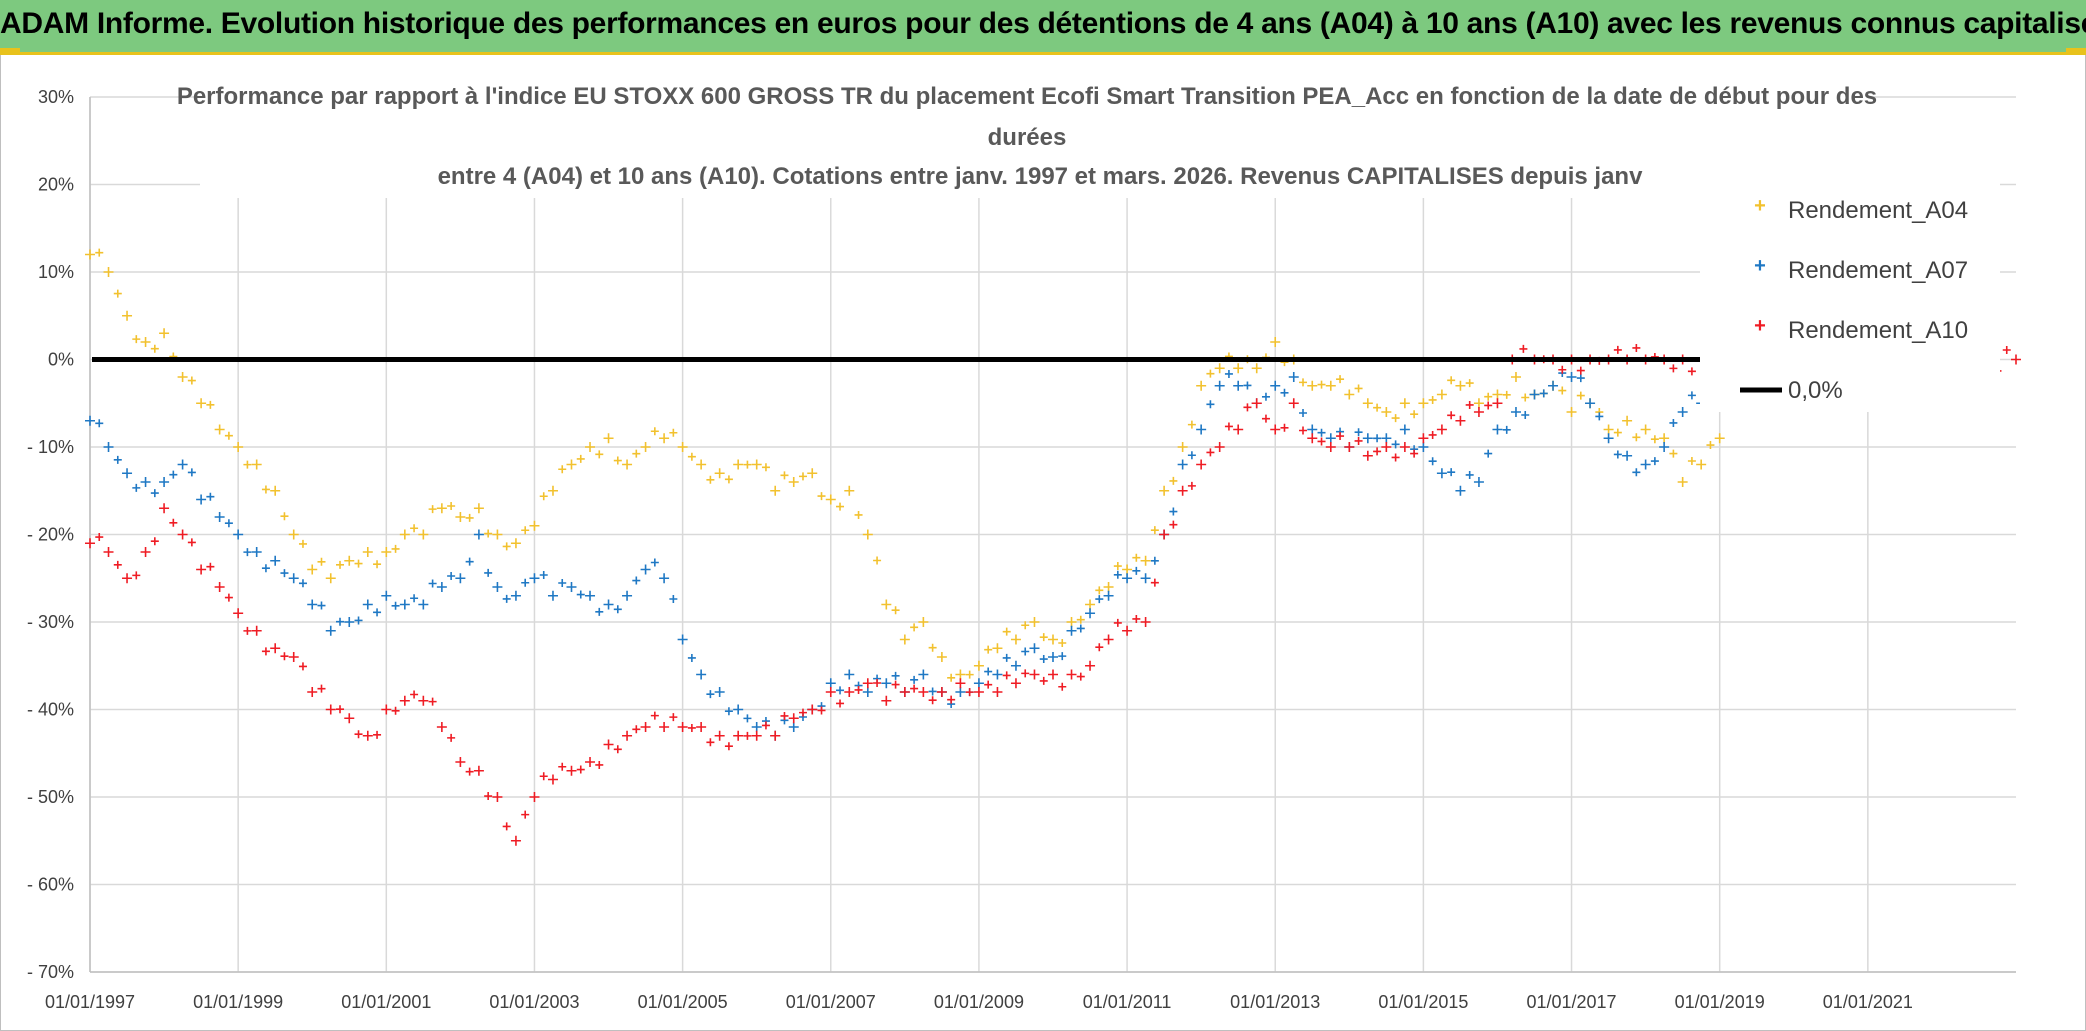  Describe the element at coordinates (1850, 297) in the screenshot. I see `legend-backdrop` at that location.